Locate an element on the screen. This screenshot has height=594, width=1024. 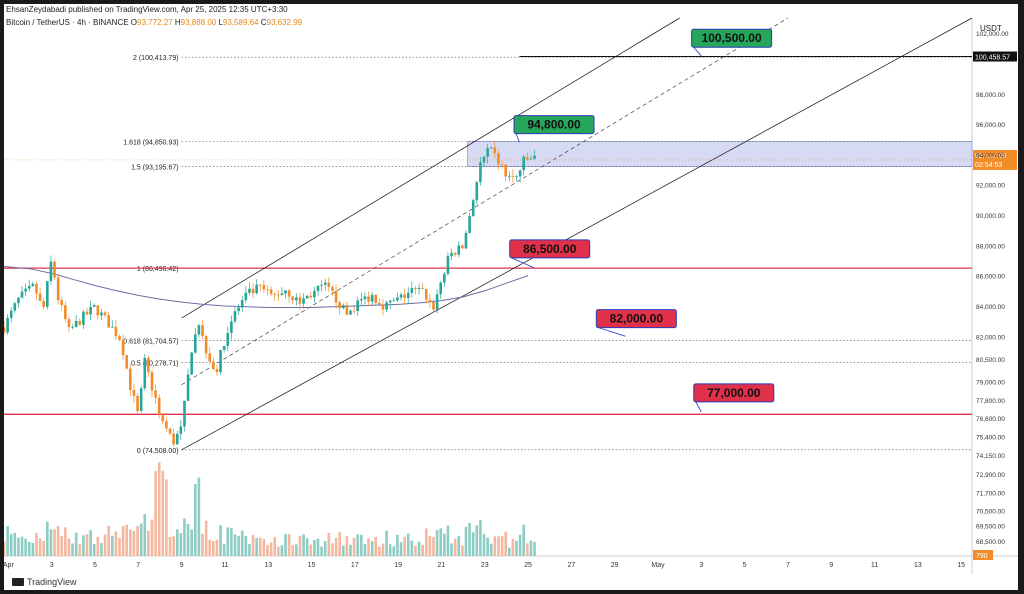
y-tick-5: 92,000.00 is located at coordinates (990, 186).